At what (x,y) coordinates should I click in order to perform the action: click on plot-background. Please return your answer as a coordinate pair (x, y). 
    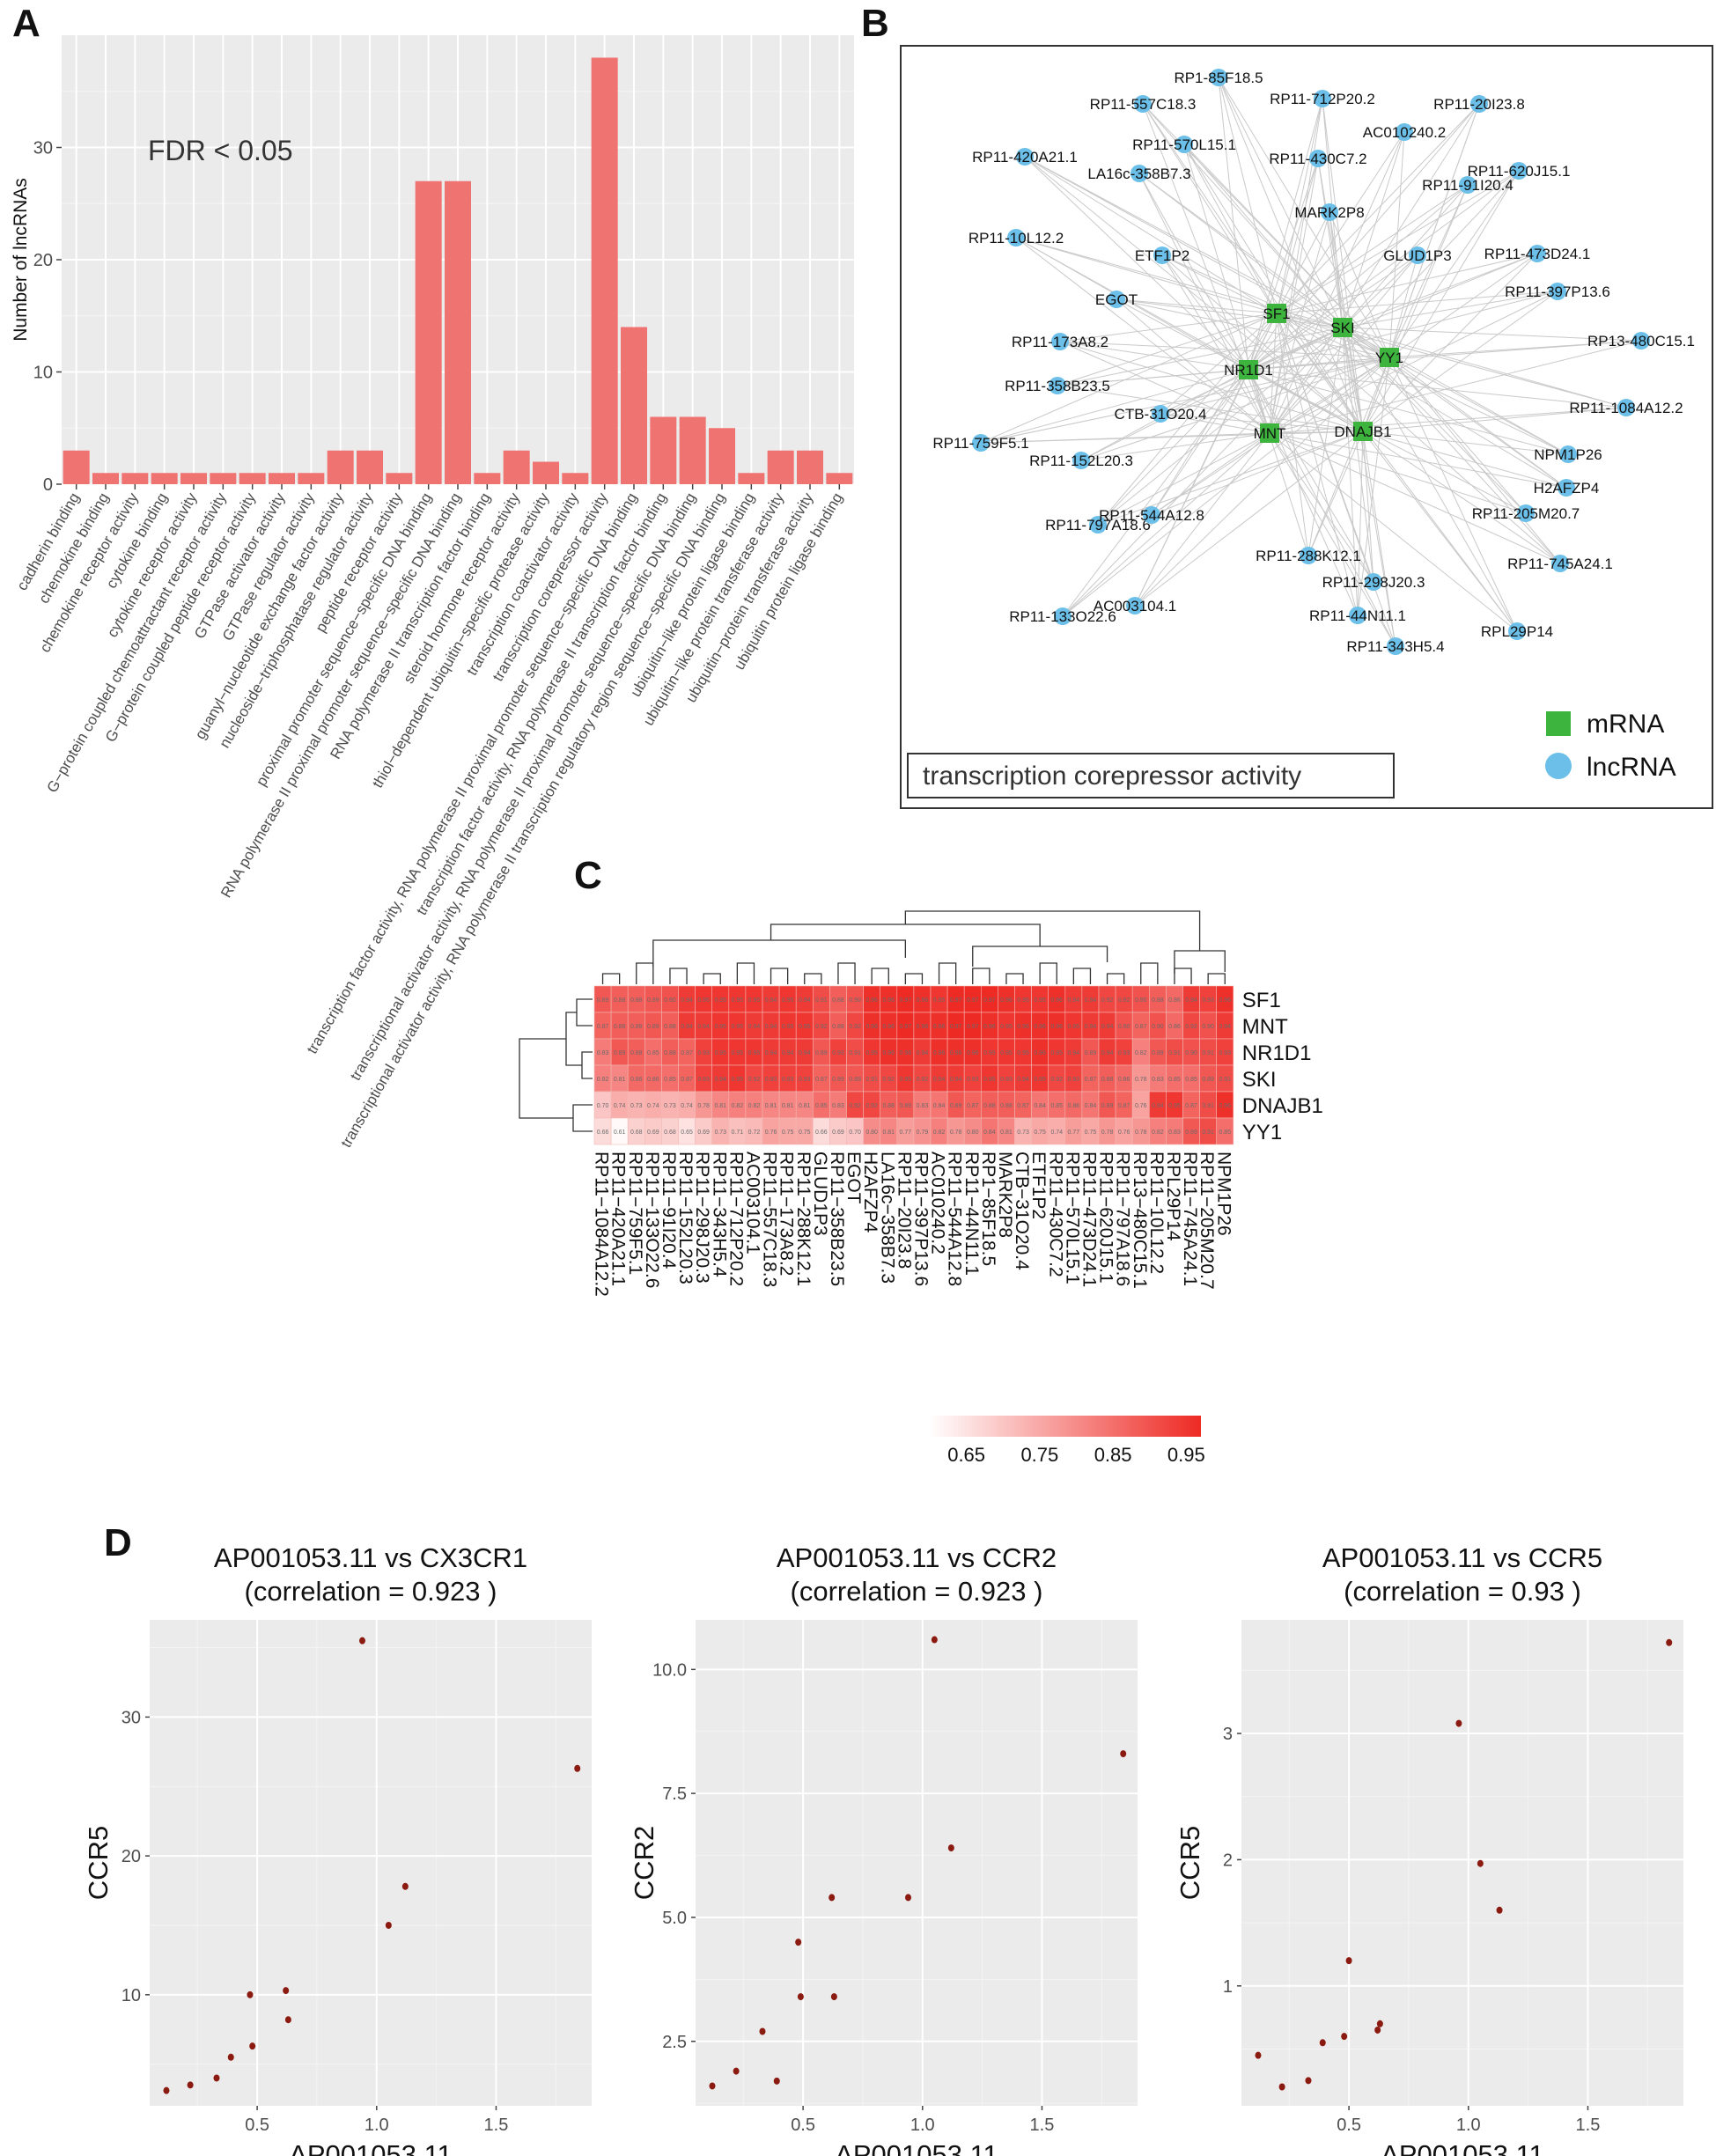
    Looking at the image, I should click on (1462, 1863).